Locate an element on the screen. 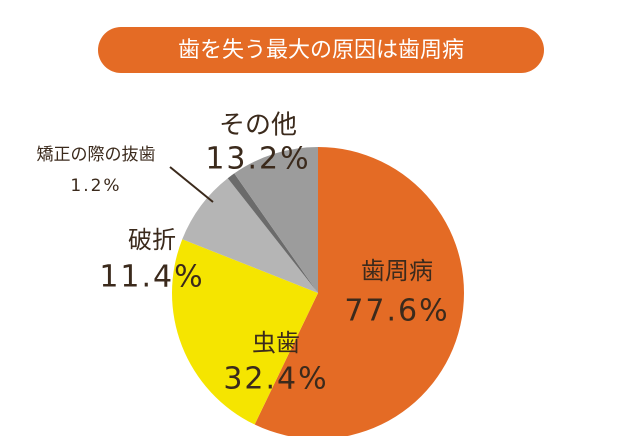 The width and height of the screenshot is (640, 436). value-label: 11.4% is located at coordinates (151, 277).